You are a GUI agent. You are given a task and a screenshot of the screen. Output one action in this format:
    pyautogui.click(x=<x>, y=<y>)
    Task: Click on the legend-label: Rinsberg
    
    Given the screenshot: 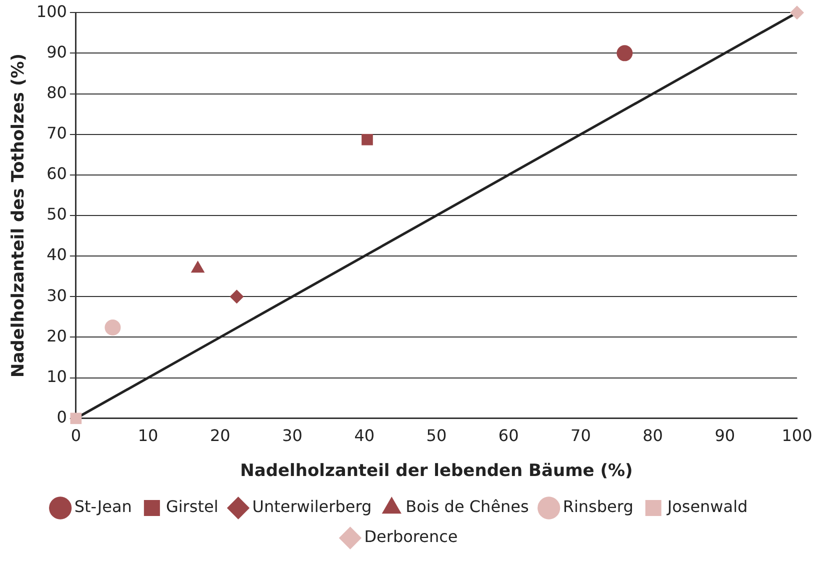 What is the action you would take?
    pyautogui.click(x=598, y=506)
    